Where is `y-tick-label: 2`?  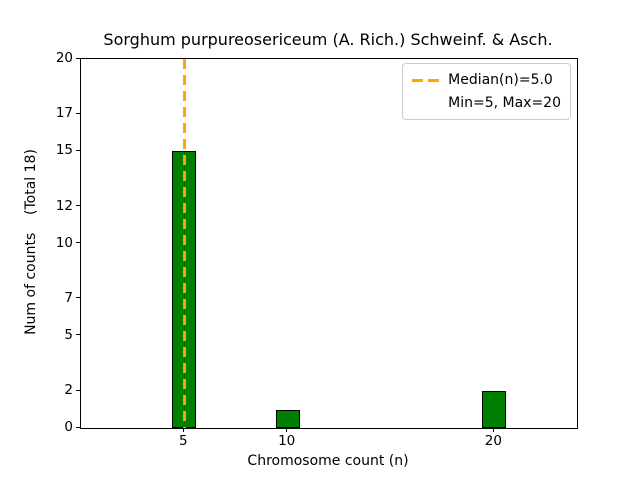 y-tick-label: 2 is located at coordinates (68, 390).